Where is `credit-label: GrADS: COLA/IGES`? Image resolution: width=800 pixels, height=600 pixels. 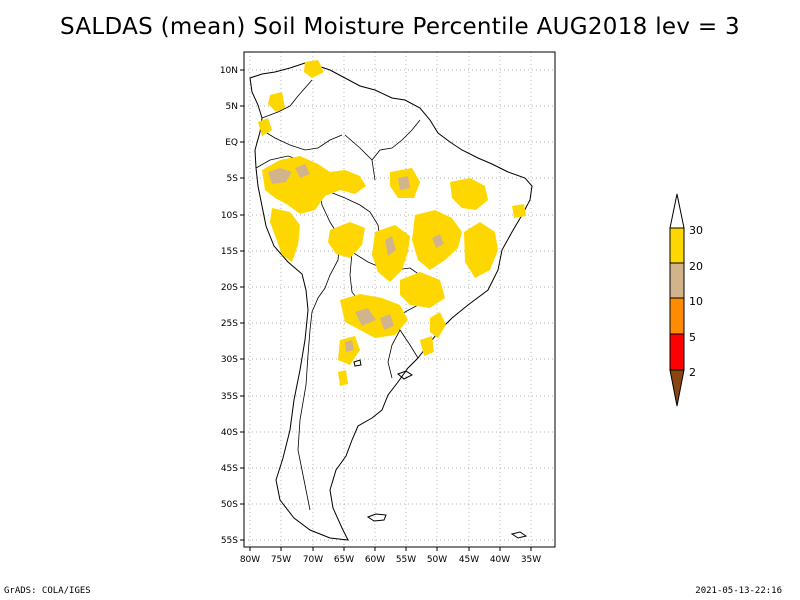 credit-label: GrADS: COLA/IGES is located at coordinates (47, 591).